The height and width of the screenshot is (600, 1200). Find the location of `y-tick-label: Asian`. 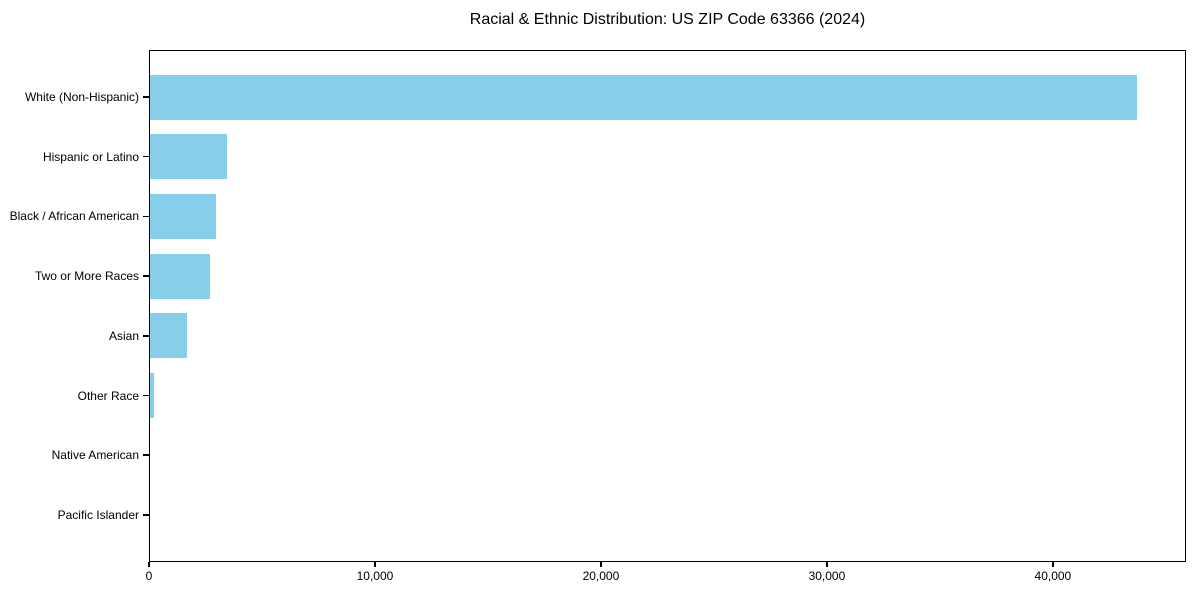

y-tick-label: Asian is located at coordinates (123, 335).